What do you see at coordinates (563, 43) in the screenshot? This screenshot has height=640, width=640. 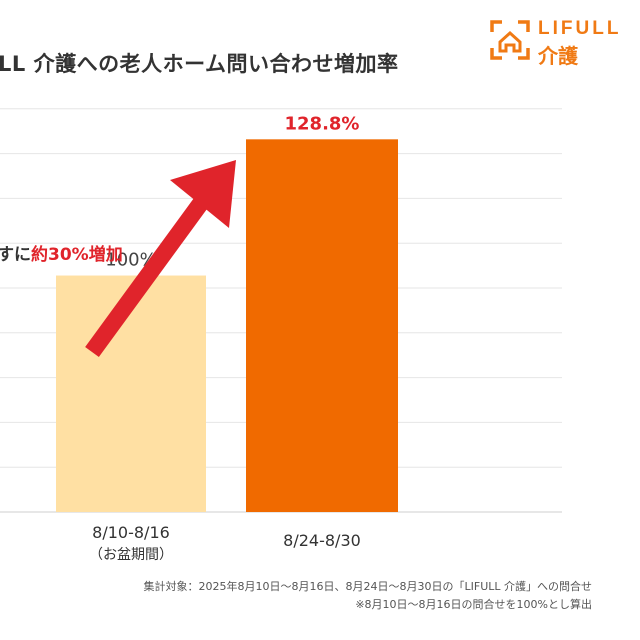 I see `lifull-kaigo-logo: LIFULL 介護` at bounding box center [563, 43].